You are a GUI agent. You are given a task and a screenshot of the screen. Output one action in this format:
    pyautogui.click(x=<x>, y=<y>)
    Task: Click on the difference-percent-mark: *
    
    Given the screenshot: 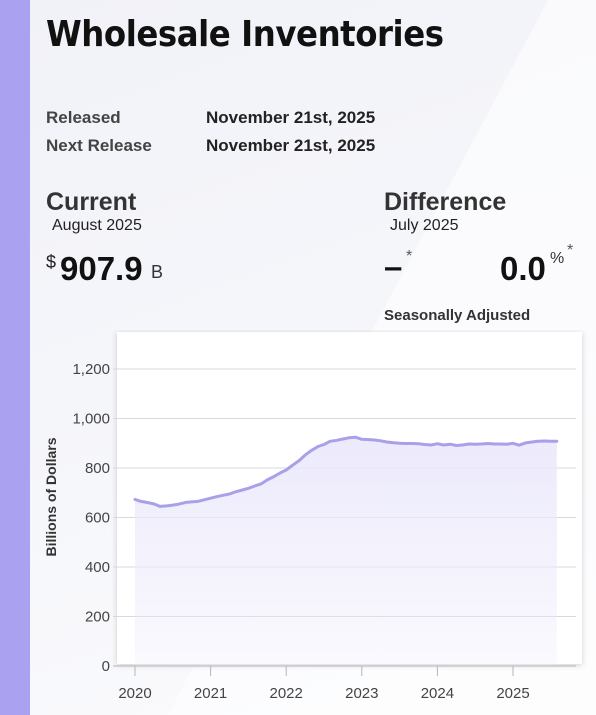 What is the action you would take?
    pyautogui.click(x=570, y=250)
    